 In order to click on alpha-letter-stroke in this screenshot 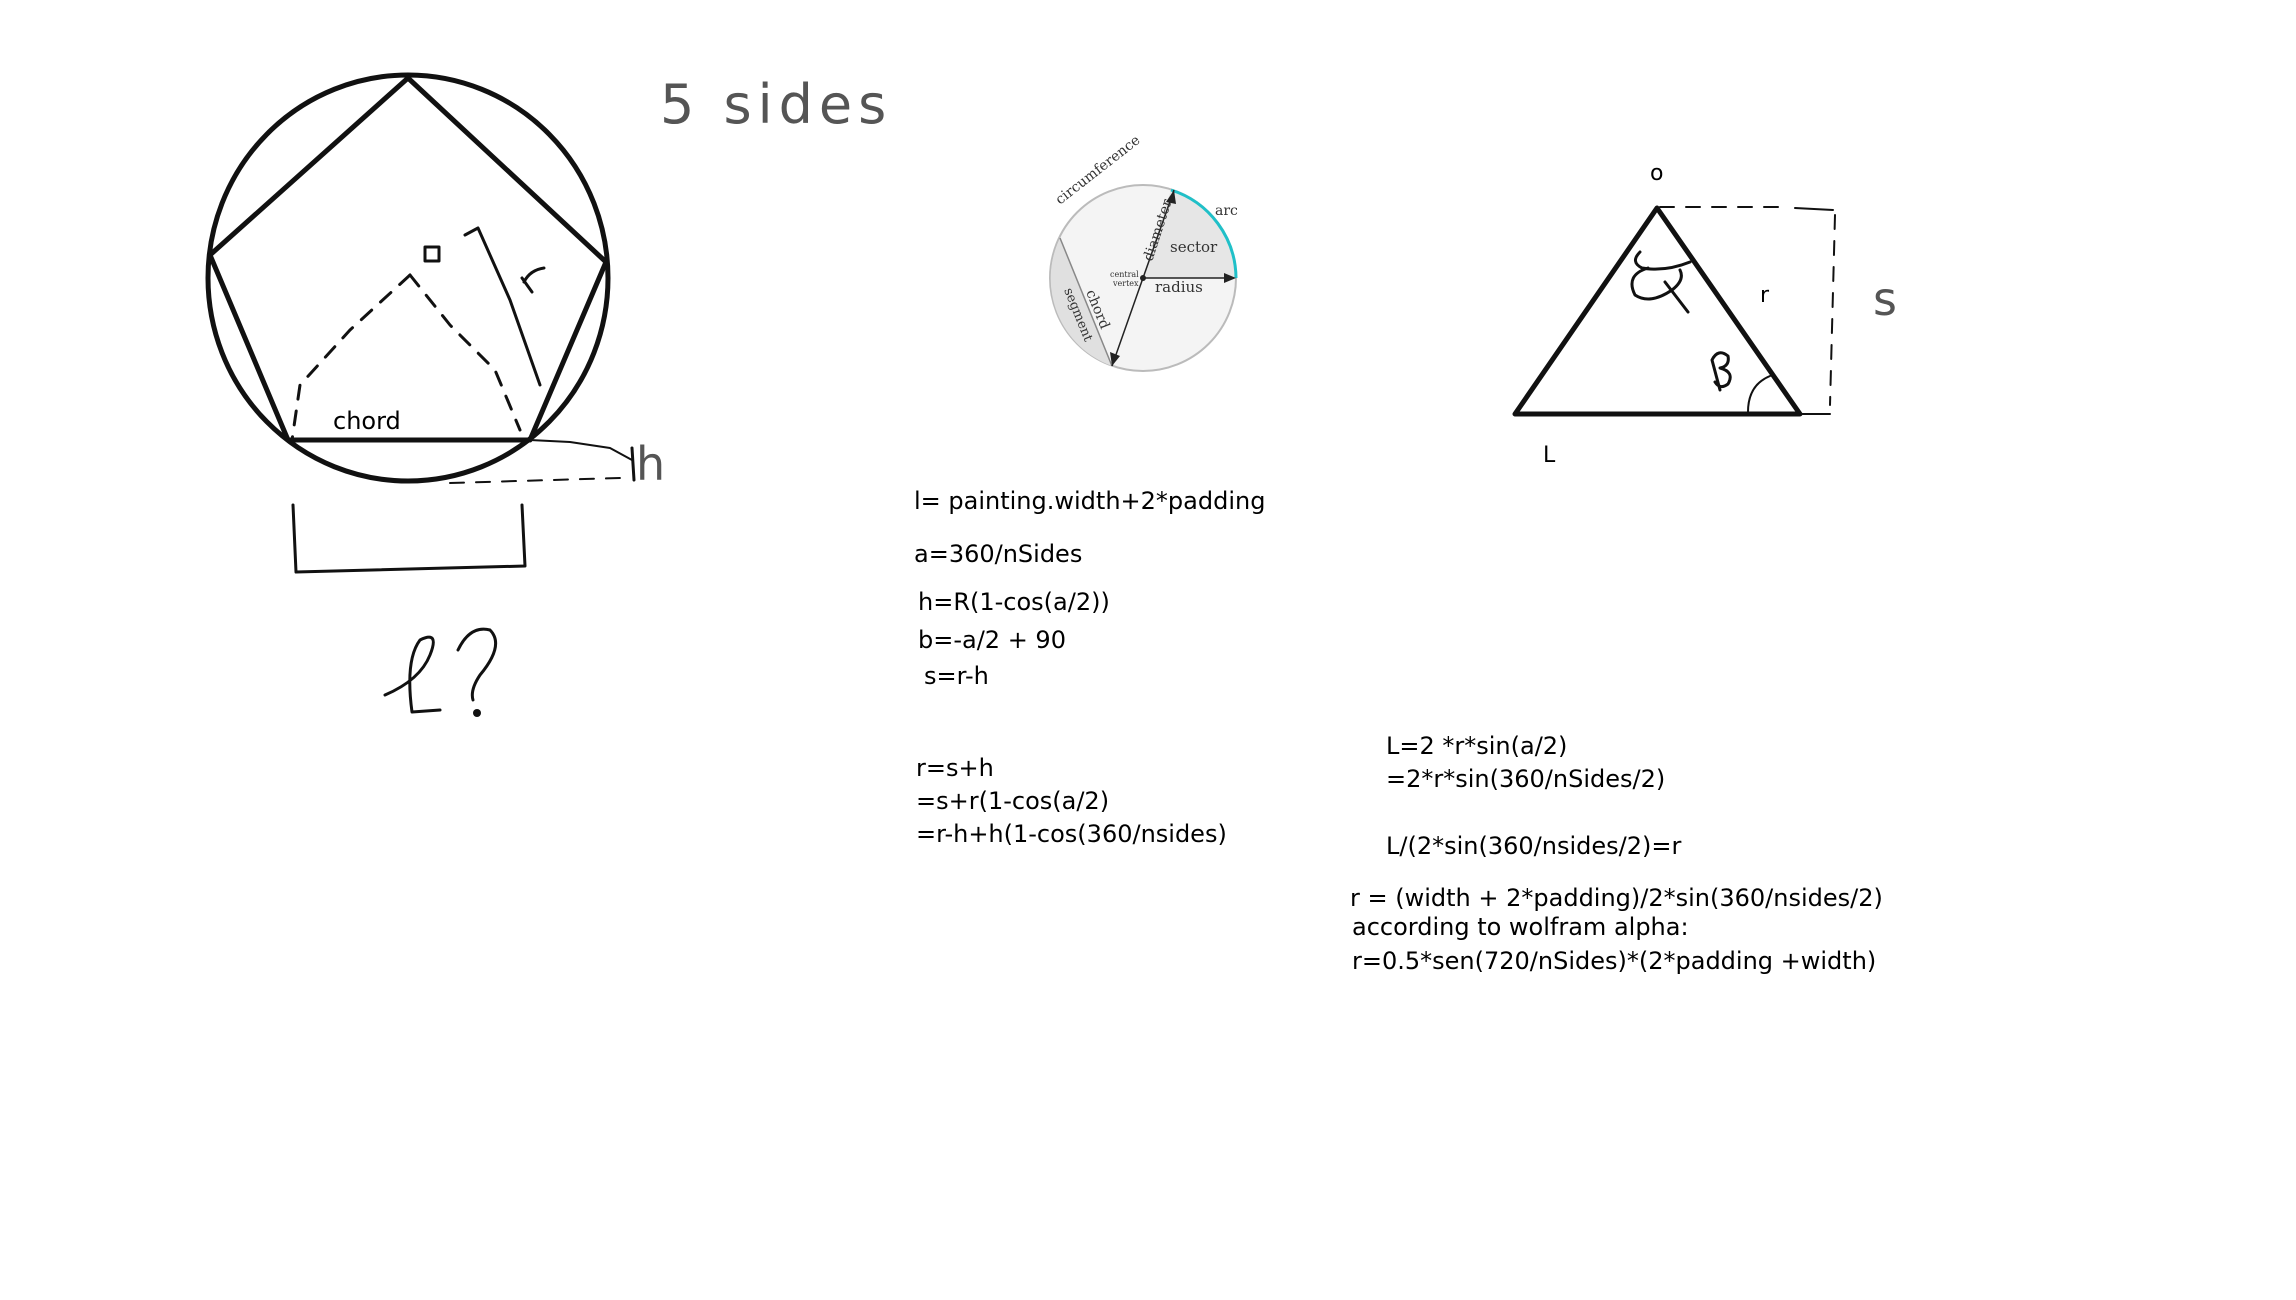, I will do `click(1660, 290)`.